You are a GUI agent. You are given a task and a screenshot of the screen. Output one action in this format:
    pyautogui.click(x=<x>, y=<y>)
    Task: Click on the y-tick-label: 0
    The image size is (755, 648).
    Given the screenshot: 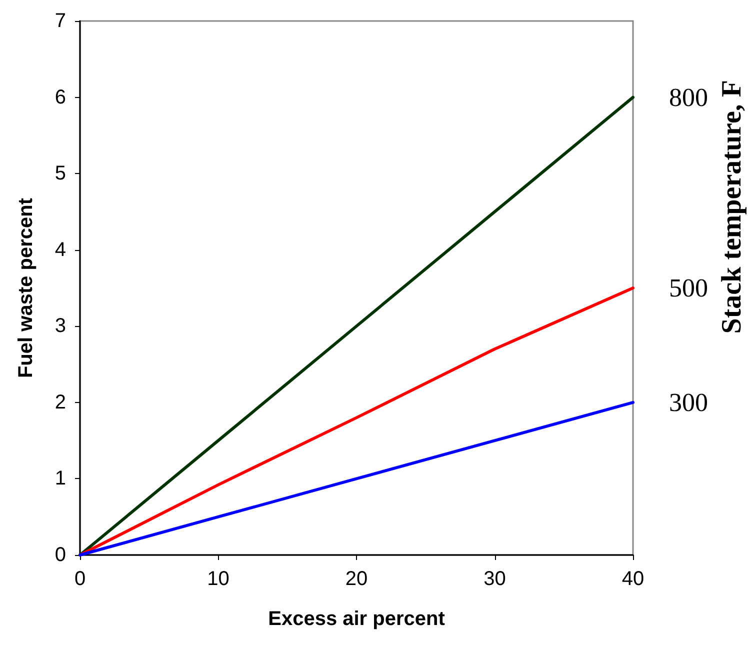 What is the action you would take?
    pyautogui.click(x=60, y=555)
    